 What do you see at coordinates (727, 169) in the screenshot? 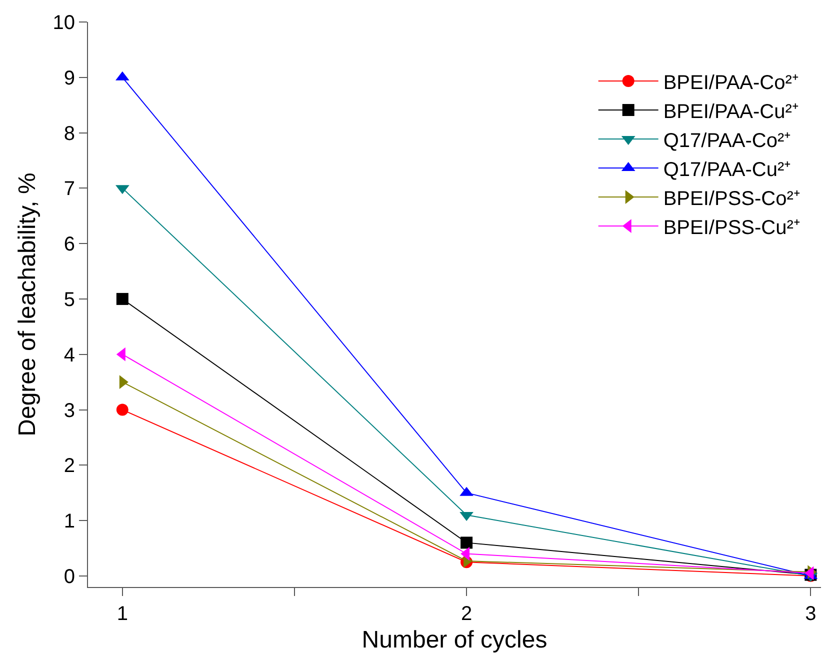
I see `legend-label: Q17/PAA-Cu²⁺` at bounding box center [727, 169].